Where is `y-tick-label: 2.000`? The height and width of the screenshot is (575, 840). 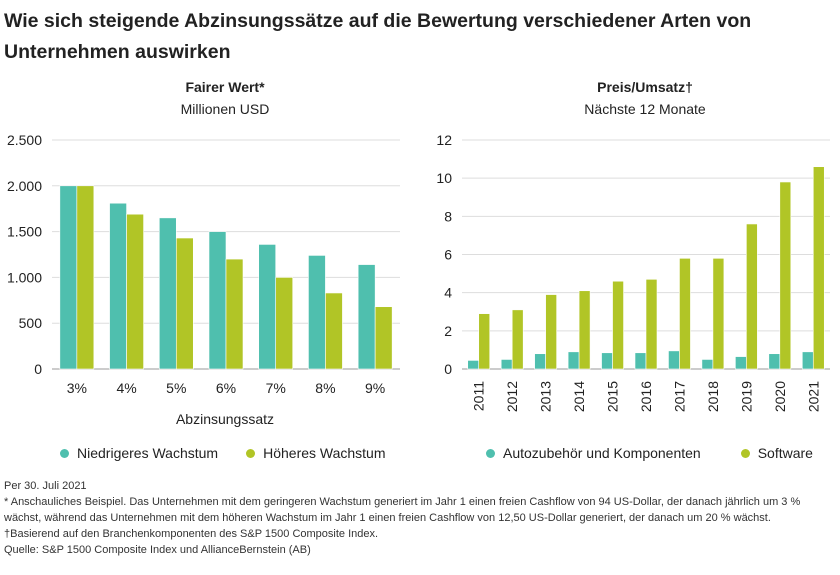 y-tick-label: 2.000 is located at coordinates (24, 186).